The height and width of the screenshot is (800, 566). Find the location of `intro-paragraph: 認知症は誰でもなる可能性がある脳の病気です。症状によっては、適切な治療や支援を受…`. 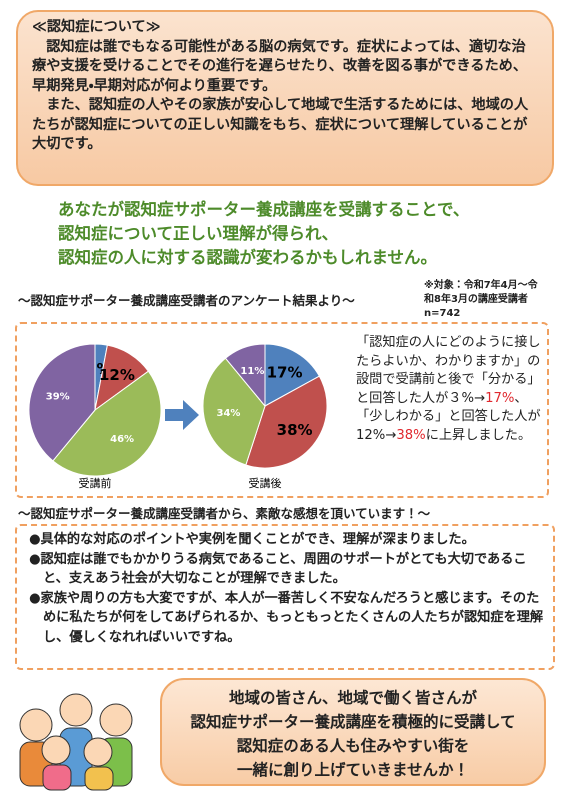

intro-paragraph: 認知症は誰でもなる可能性がある脳の病気です。症状によっては、適切な治療や支援を受… is located at coordinates (280, 66).